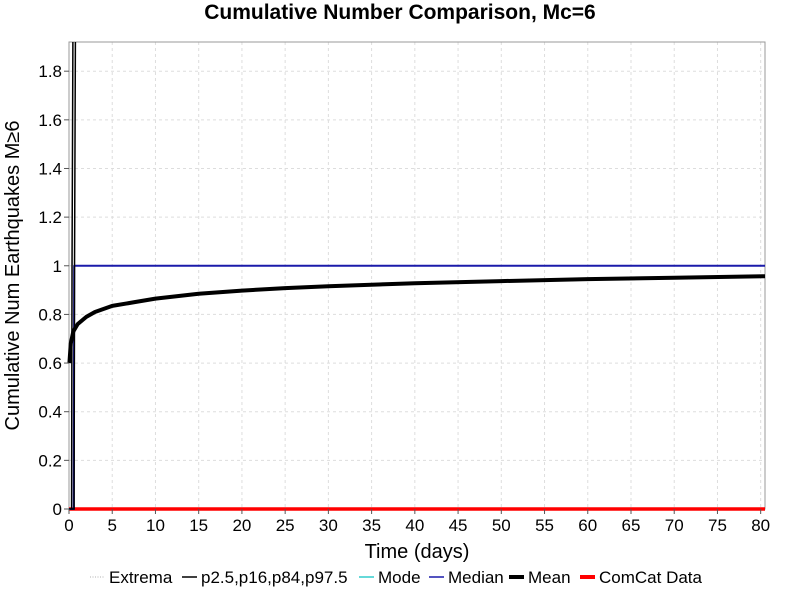  I want to click on x-tick-label: 65, so click(631, 525).